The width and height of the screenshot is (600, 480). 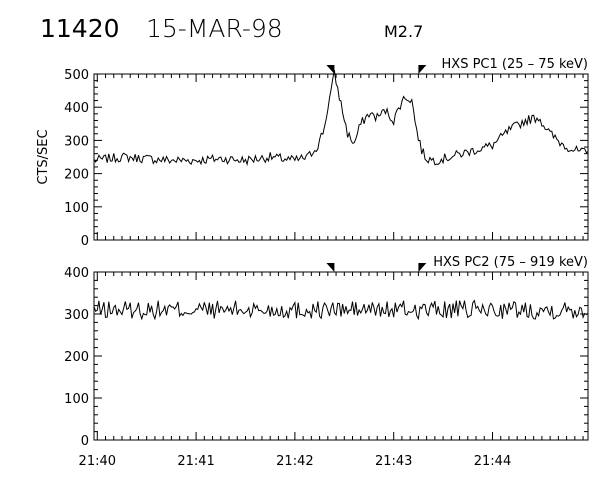 I want to click on x-tick-label: 21:44, so click(x=492, y=461).